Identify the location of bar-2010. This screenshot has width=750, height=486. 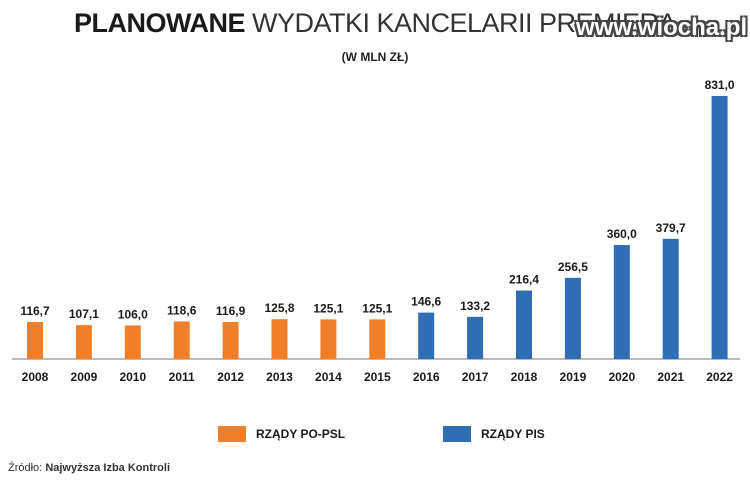
(132, 342).